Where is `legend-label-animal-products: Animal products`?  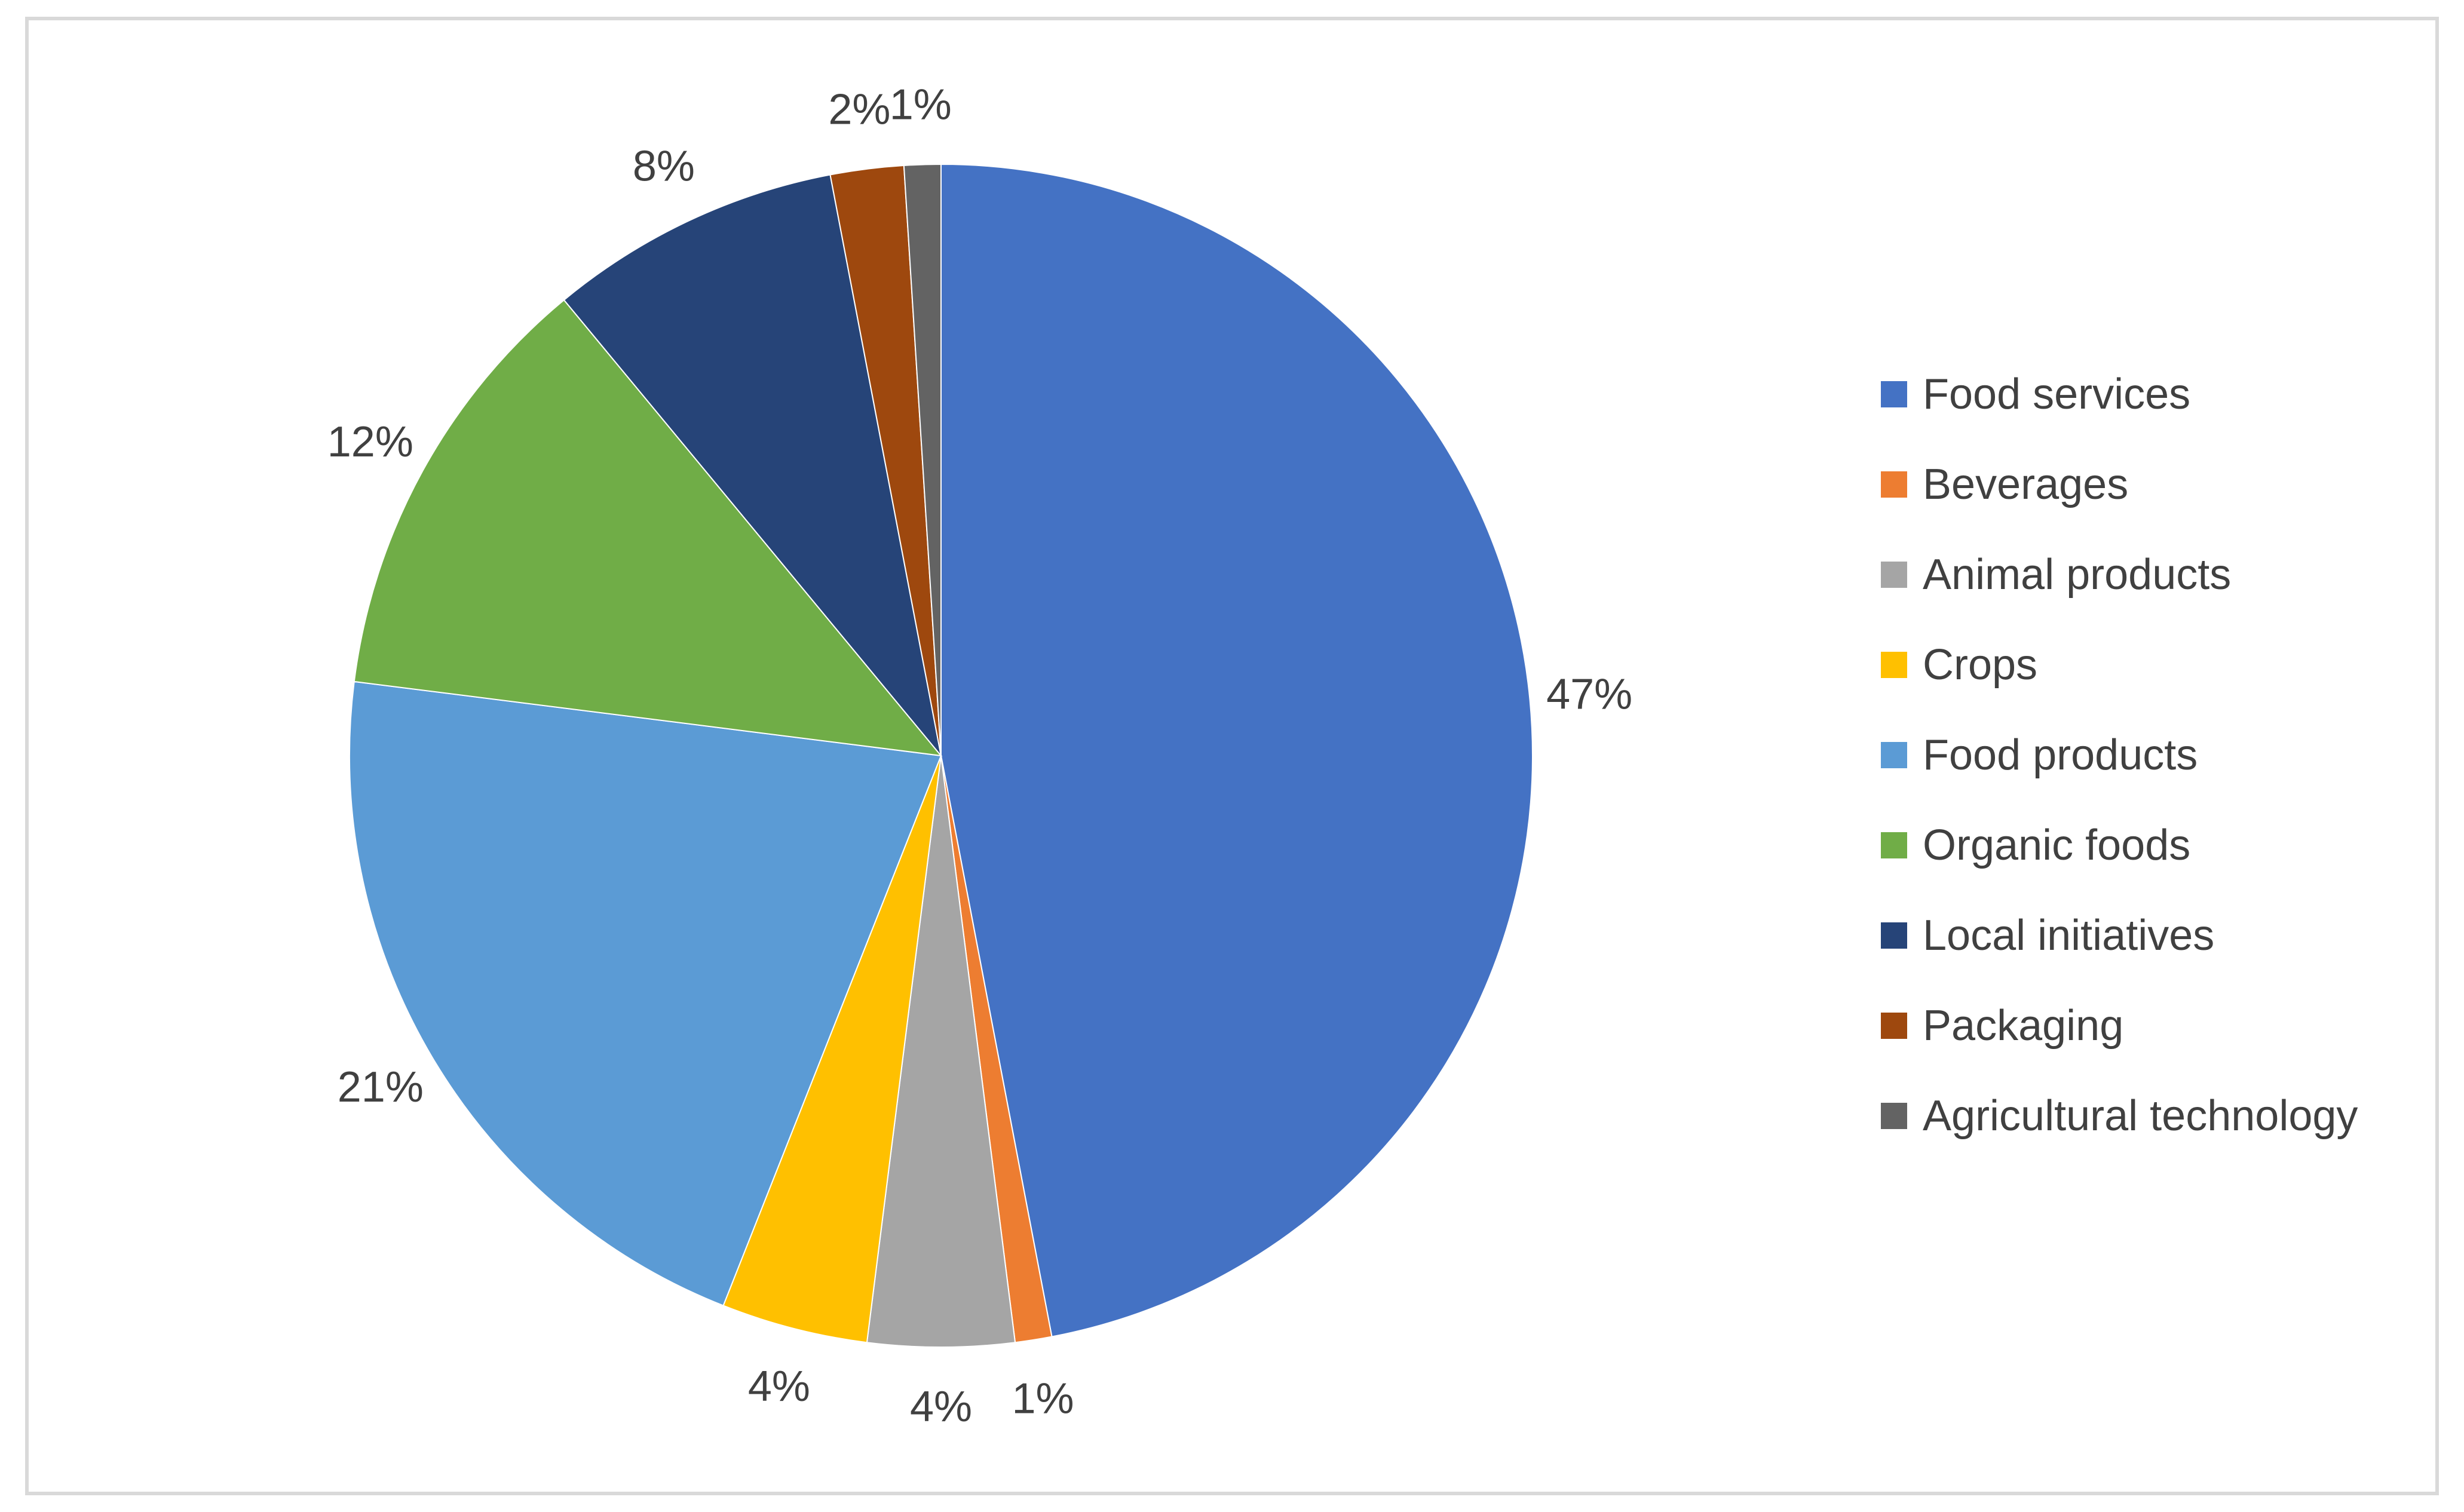
legend-label-animal-products: Animal products is located at coordinates (2077, 575).